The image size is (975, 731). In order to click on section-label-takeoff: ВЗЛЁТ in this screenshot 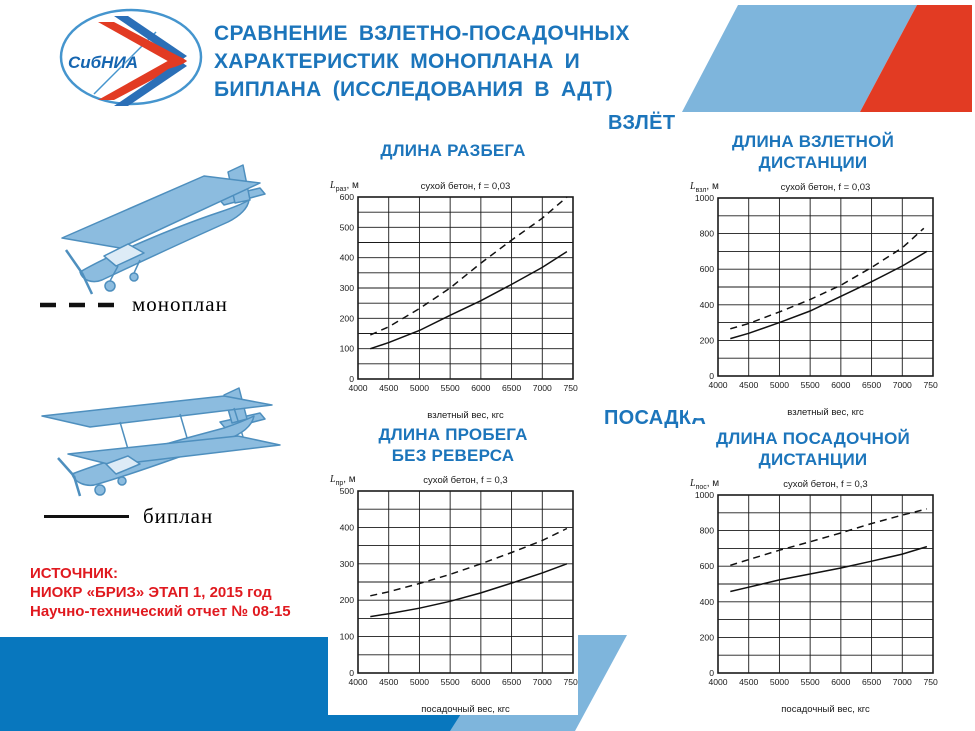, I will do `click(642, 123)`.